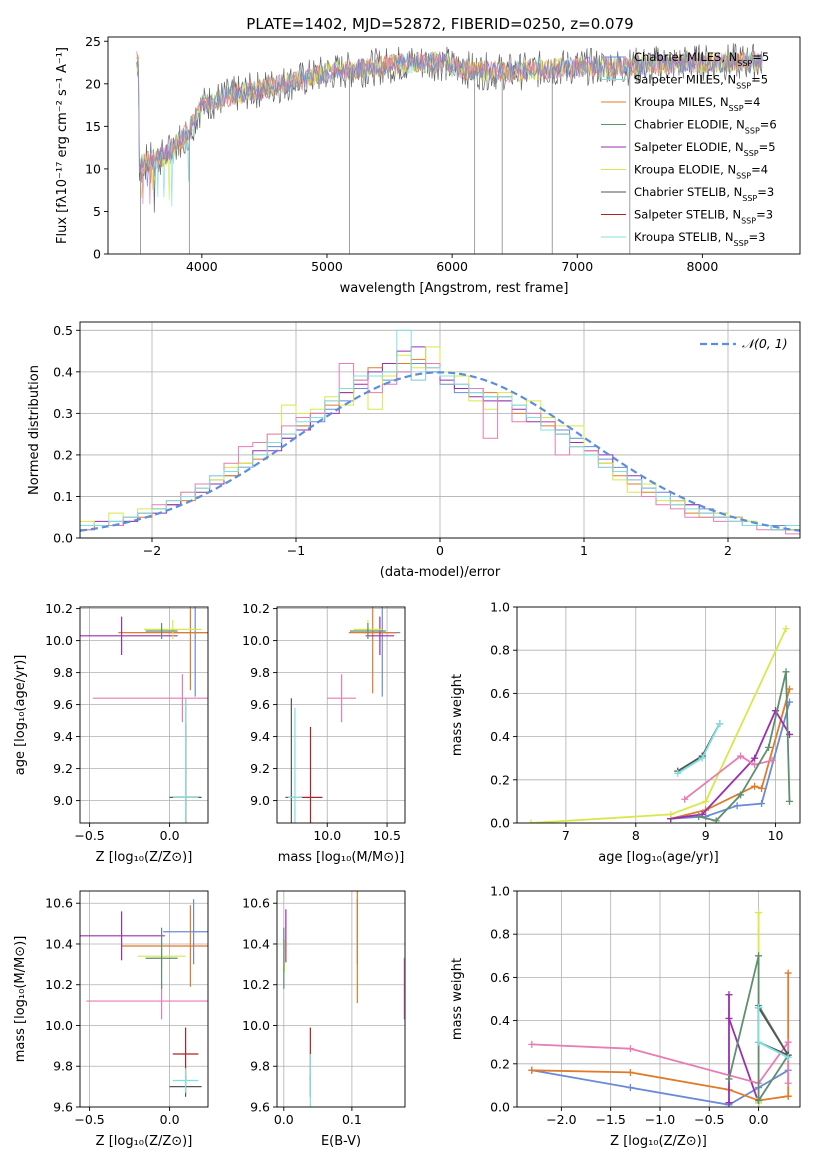 The width and height of the screenshot is (819, 1170). What do you see at coordinates (256, 608) in the screenshot?
I see `y-tick-label: 10.2` at bounding box center [256, 608].